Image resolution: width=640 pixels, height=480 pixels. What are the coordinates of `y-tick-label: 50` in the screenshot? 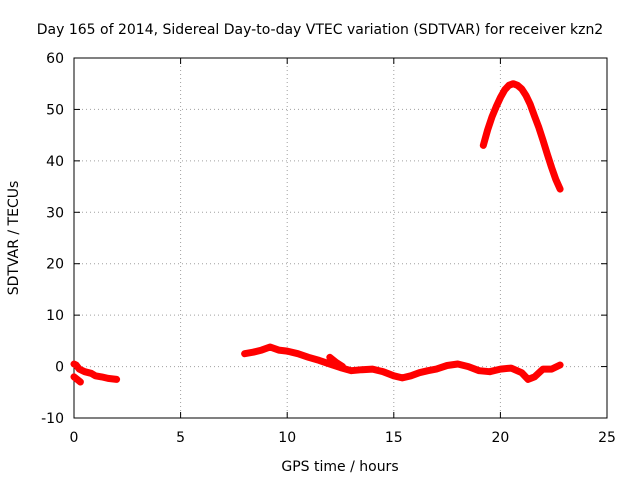 It's located at (55, 110).